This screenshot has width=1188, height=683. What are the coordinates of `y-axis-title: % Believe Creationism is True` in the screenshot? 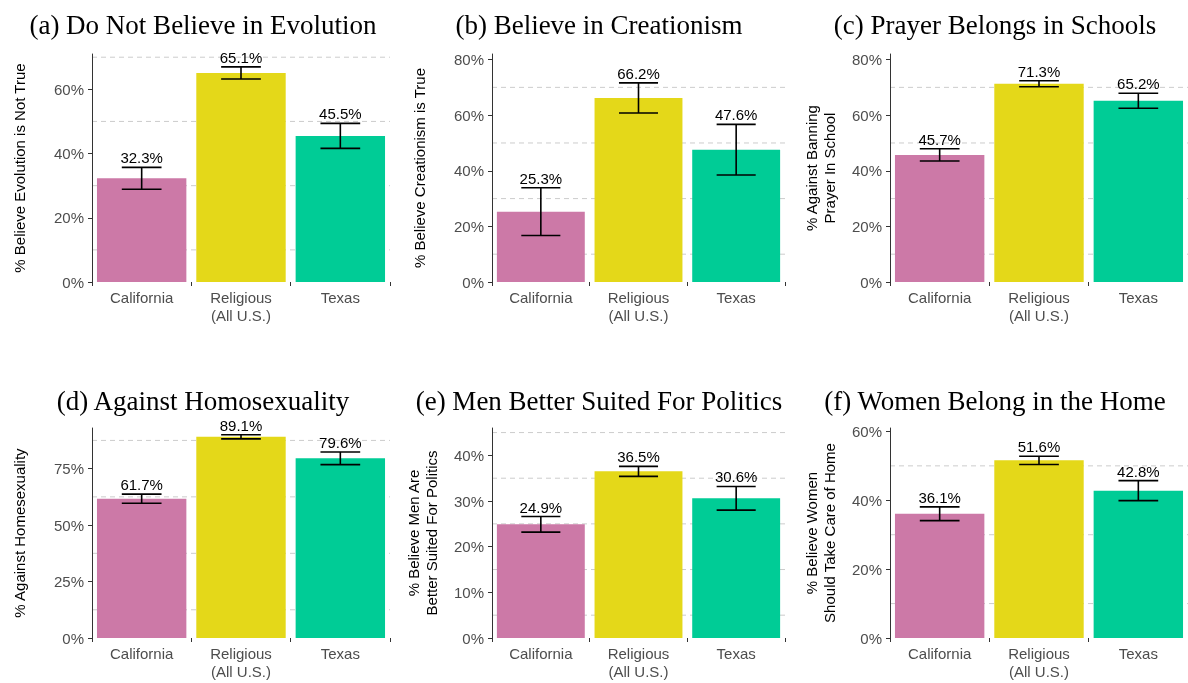 It's located at (419, 168).